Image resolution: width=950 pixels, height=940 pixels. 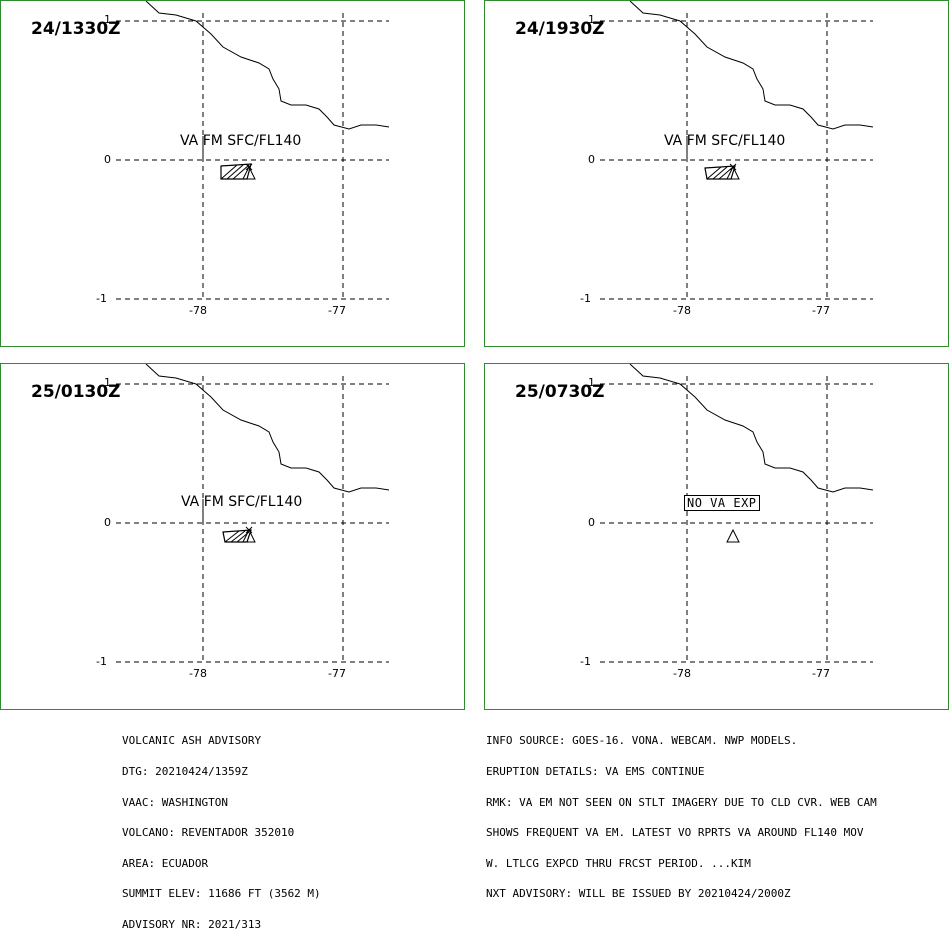 I want to click on no-ash-label: NO VA EXP, so click(x=722, y=503).